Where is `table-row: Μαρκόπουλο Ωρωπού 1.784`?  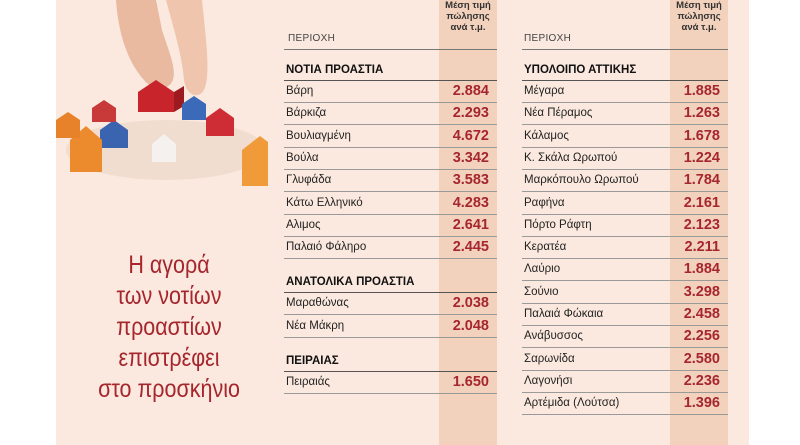
table-row: Μαρκόπουλο Ωρωπού 1.784 is located at coordinates (633, 181).